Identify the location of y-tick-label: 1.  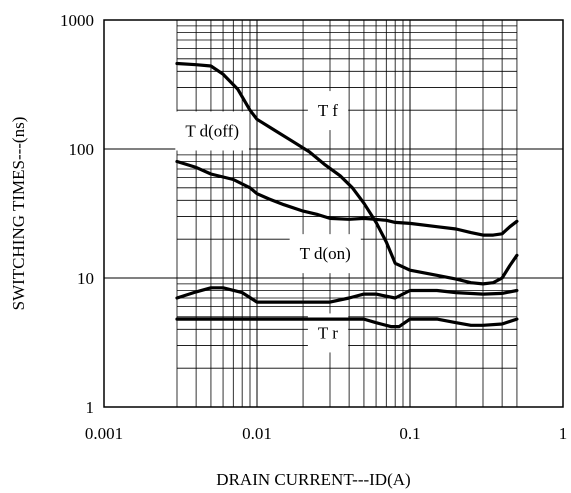
(90, 407).